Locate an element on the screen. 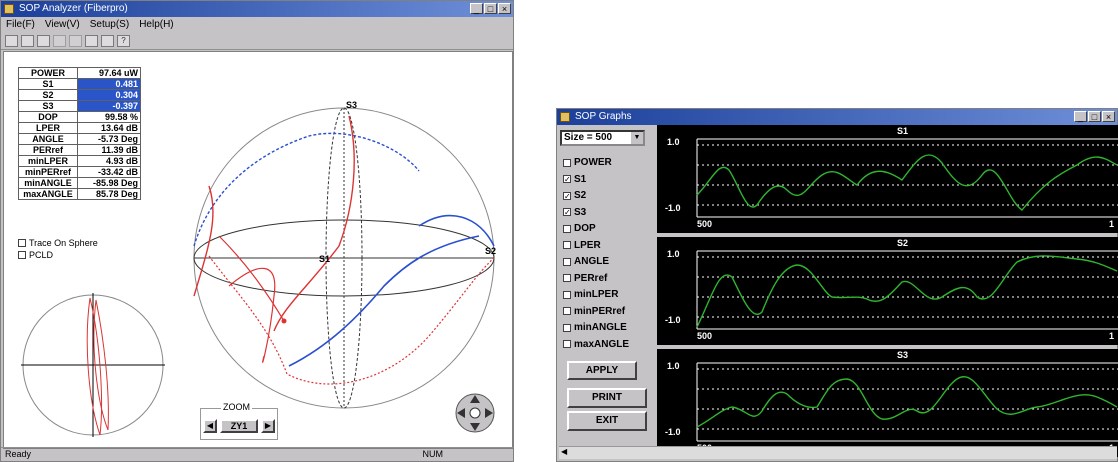  save-icon is located at coordinates (43, 41).